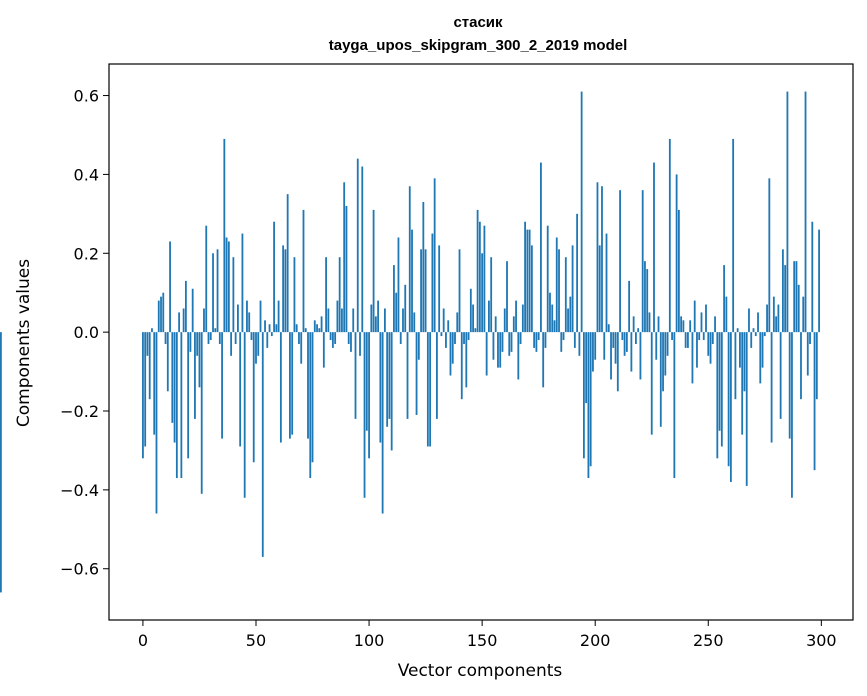 The image size is (867, 696). What do you see at coordinates (79, 411) in the screenshot?
I see `y-tick-label: −0.2` at bounding box center [79, 411].